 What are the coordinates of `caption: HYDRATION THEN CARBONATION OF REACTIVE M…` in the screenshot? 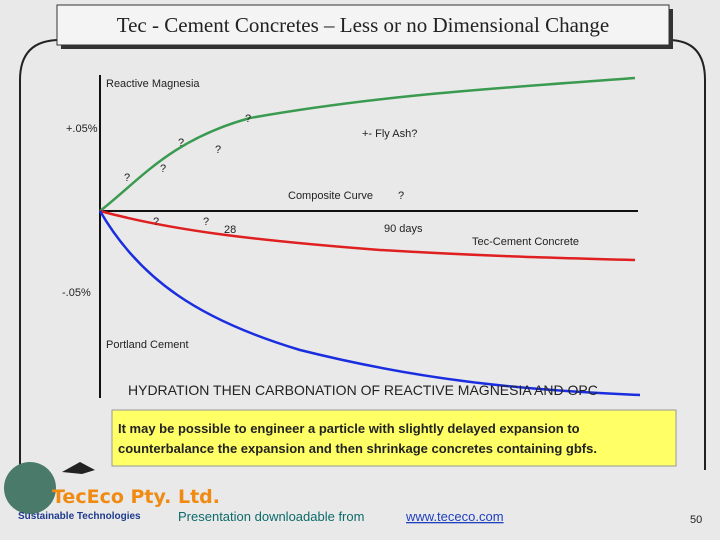 It's located at (363, 390).